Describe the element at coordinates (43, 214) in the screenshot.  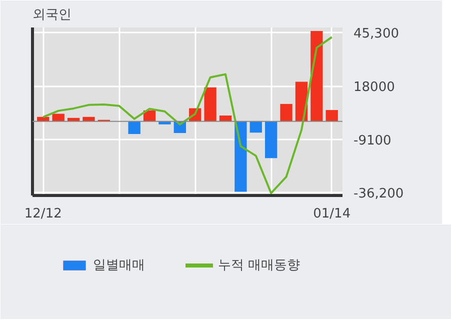
I see `x-tick-label: 12/12` at that location.